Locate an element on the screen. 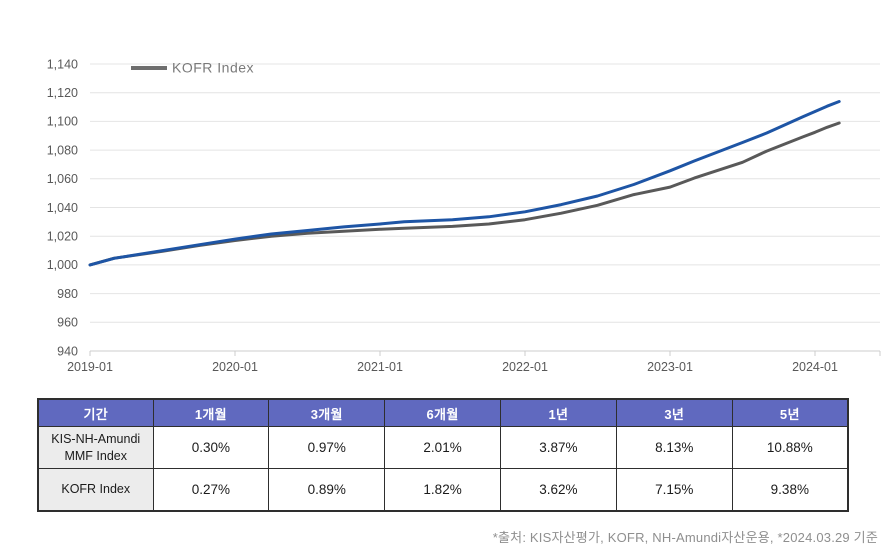 This screenshot has width=886, height=550. mmf-3month-value: 0.97% is located at coordinates (327, 447).